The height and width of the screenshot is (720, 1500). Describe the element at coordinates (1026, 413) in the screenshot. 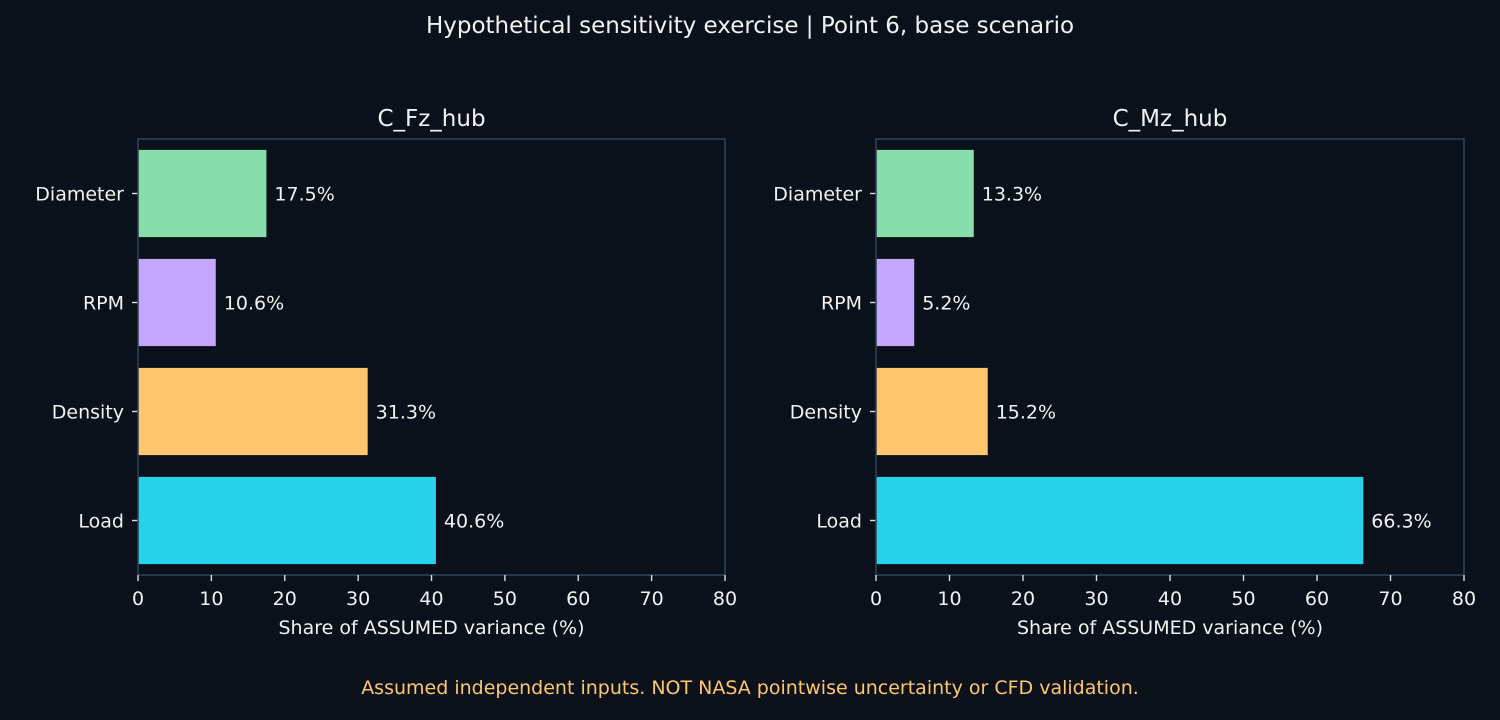

I see `bar-value-label: 15.2%` at that location.